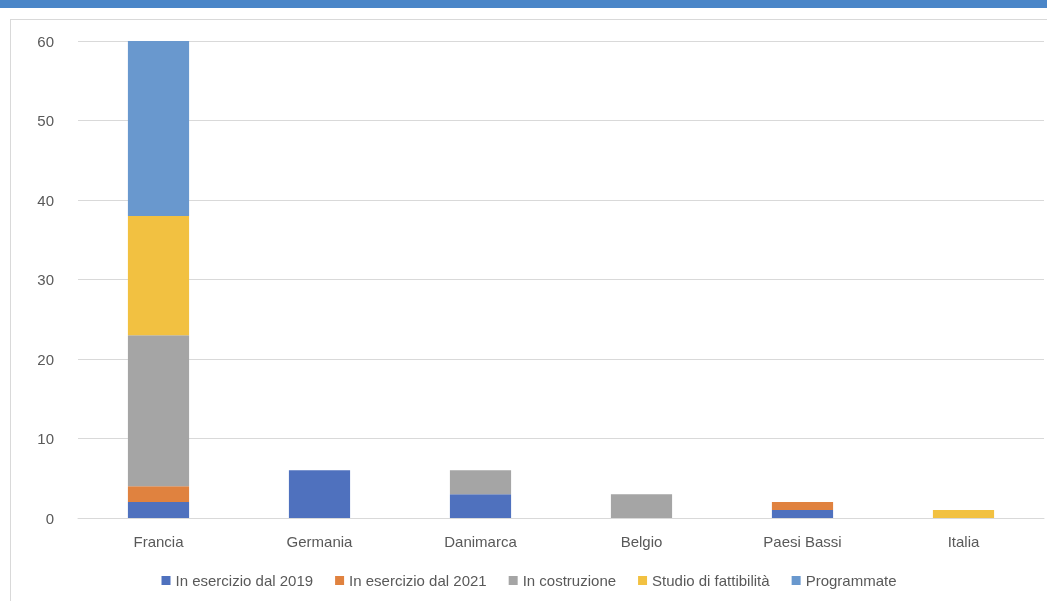  Describe the element at coordinates (159, 541) in the screenshot. I see `x-tick-label: Francia` at that location.